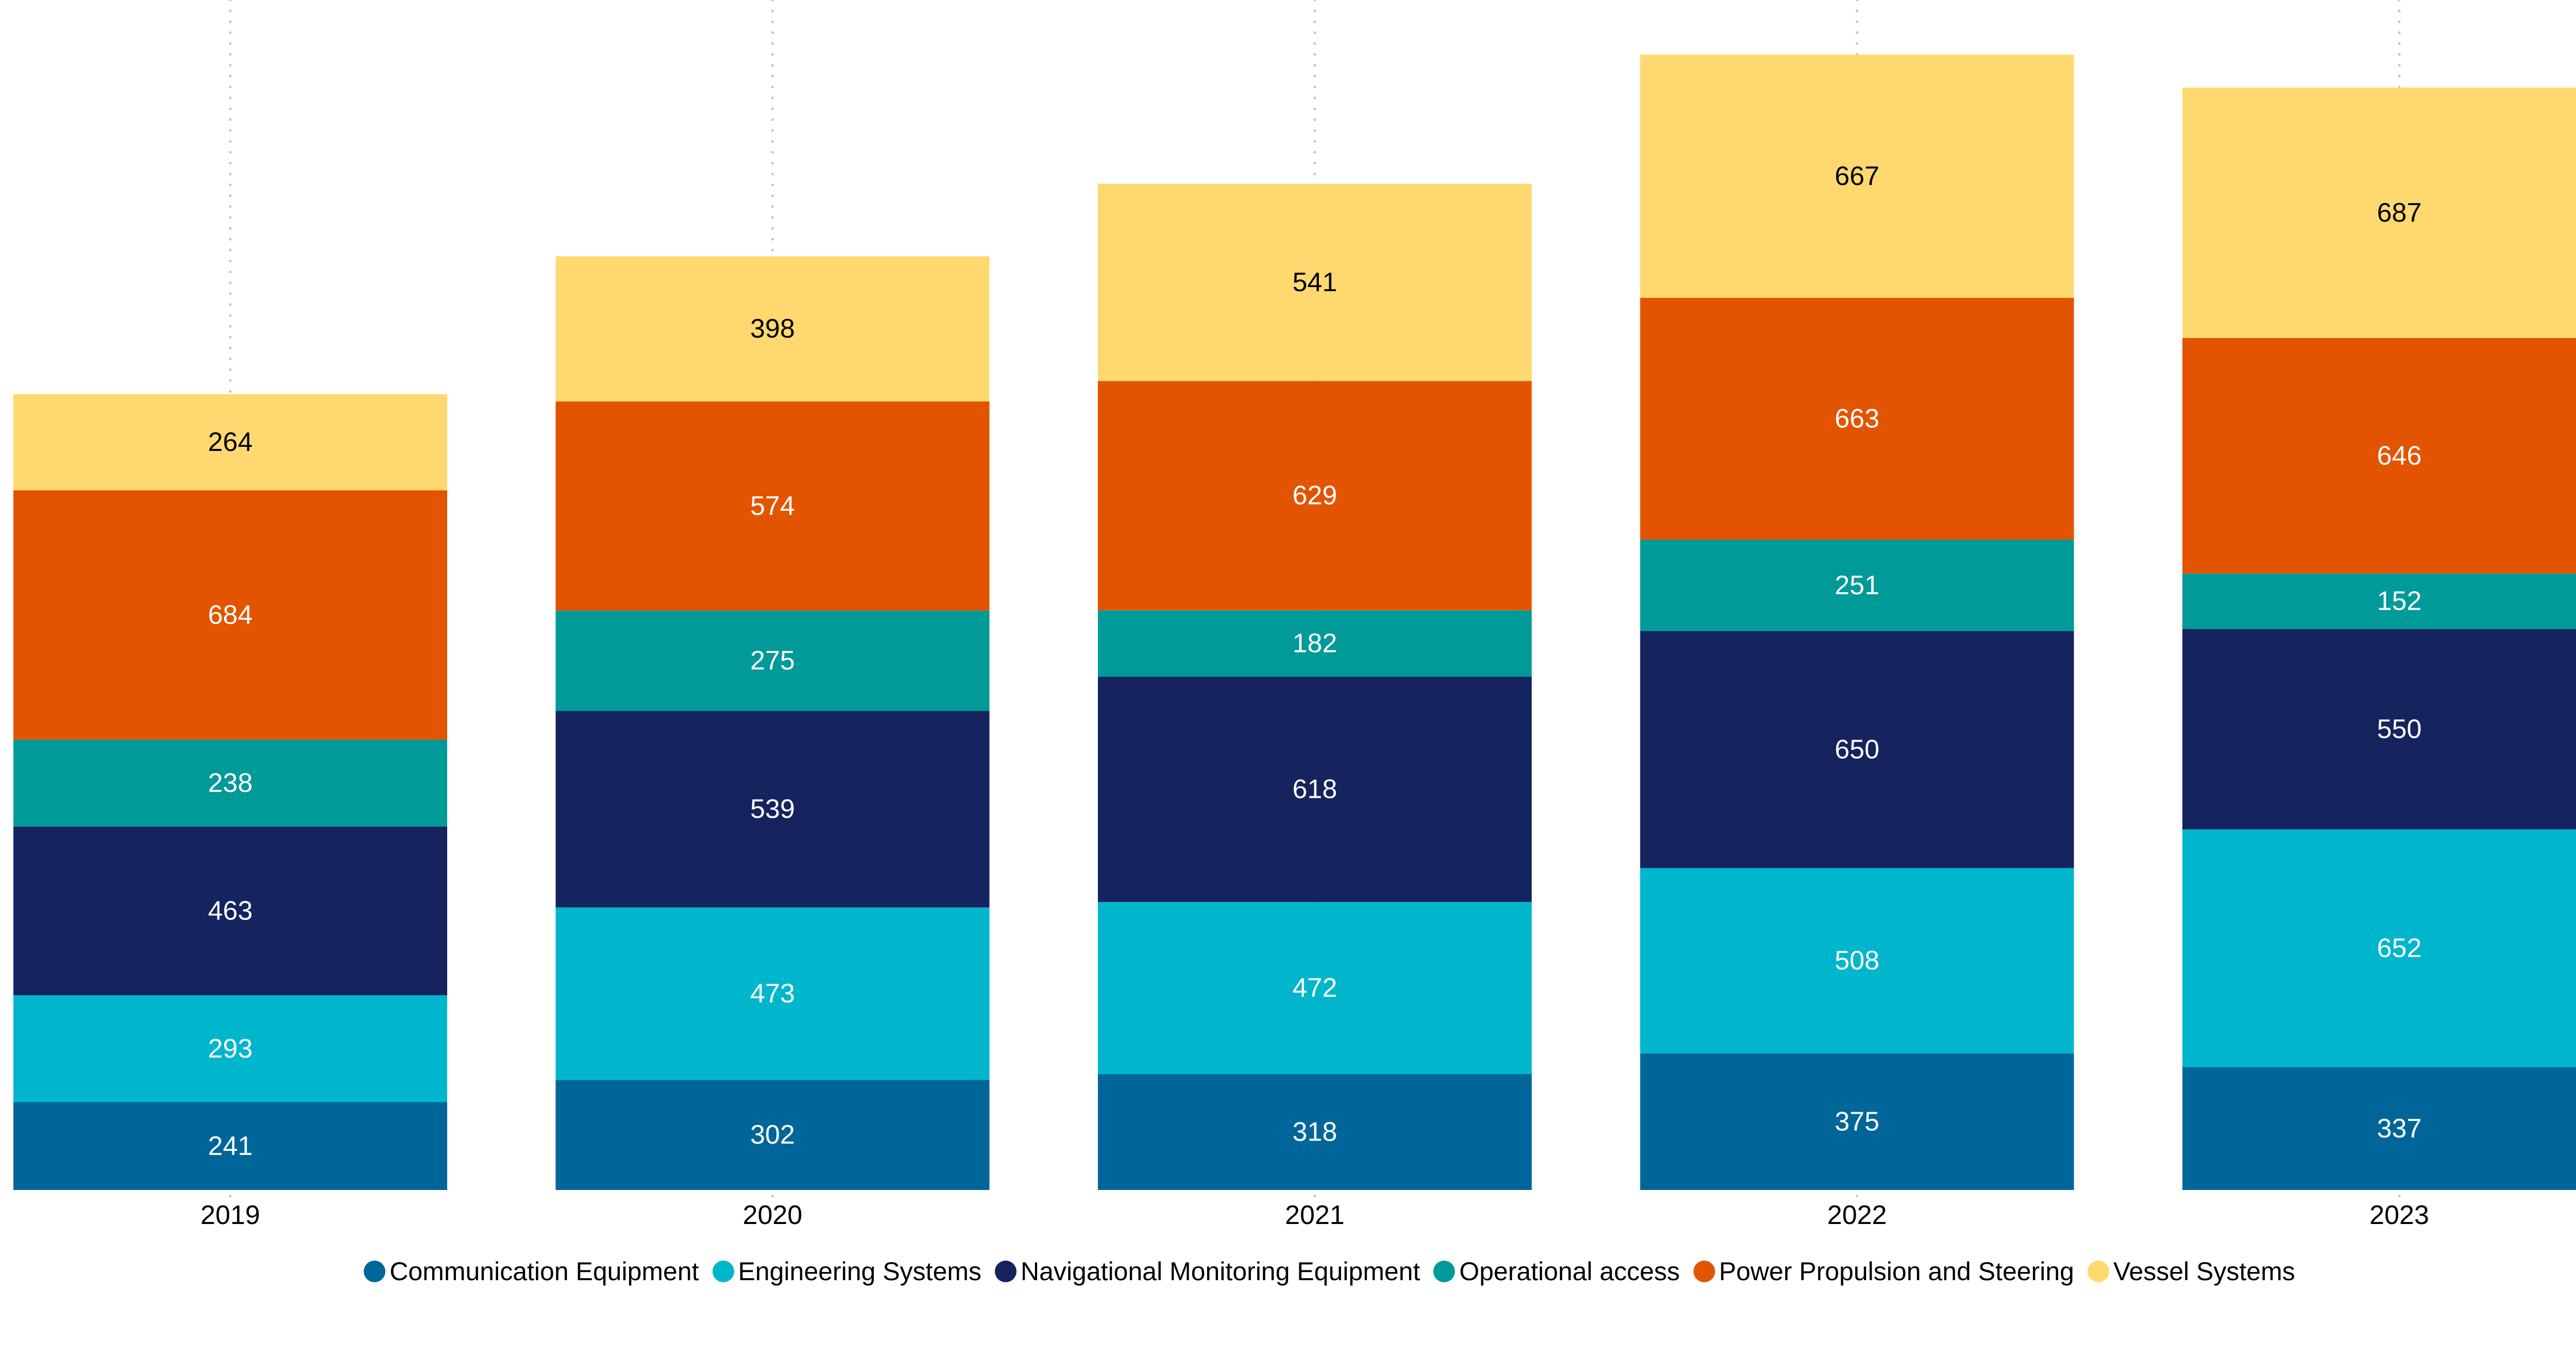  I want to click on bar-segment-2022-operational-access, so click(1857, 585).